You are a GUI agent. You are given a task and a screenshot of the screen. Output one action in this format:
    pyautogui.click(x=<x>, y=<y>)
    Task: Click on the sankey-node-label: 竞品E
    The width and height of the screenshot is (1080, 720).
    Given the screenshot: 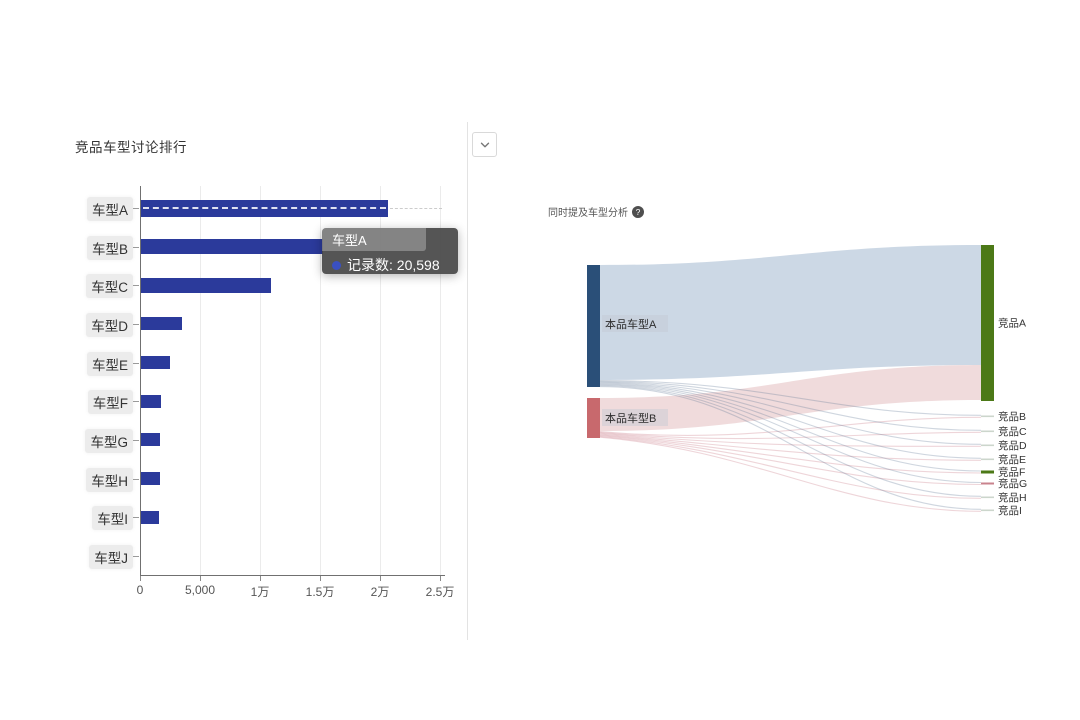 What is the action you would take?
    pyautogui.click(x=1012, y=459)
    